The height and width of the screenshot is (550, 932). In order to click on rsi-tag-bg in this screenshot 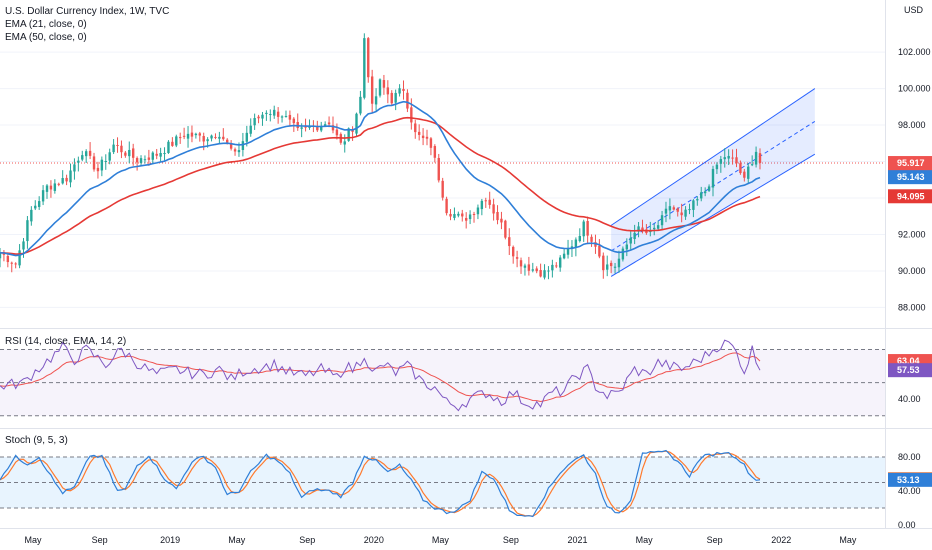, I will do `click(910, 370)`.